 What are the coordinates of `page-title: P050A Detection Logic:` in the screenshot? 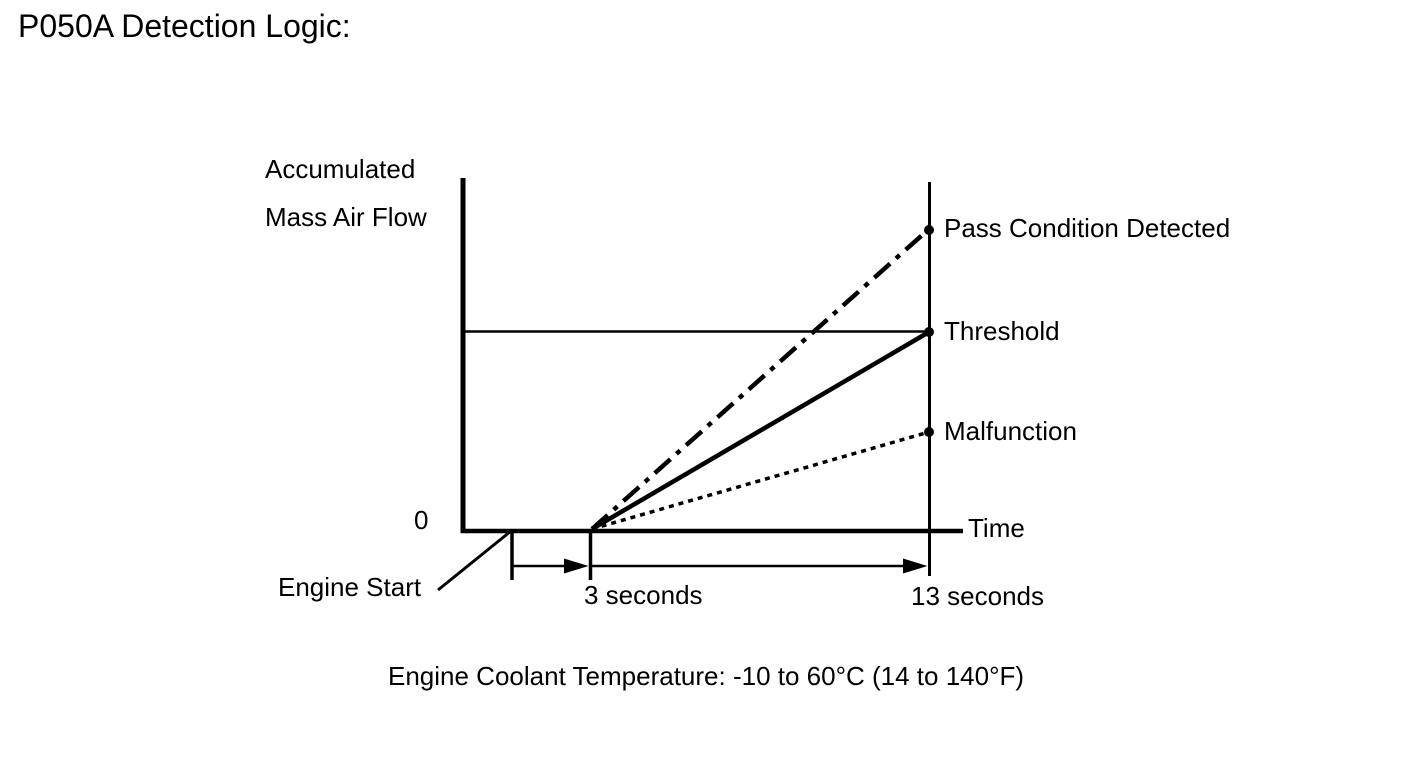 It's located at (184, 26).